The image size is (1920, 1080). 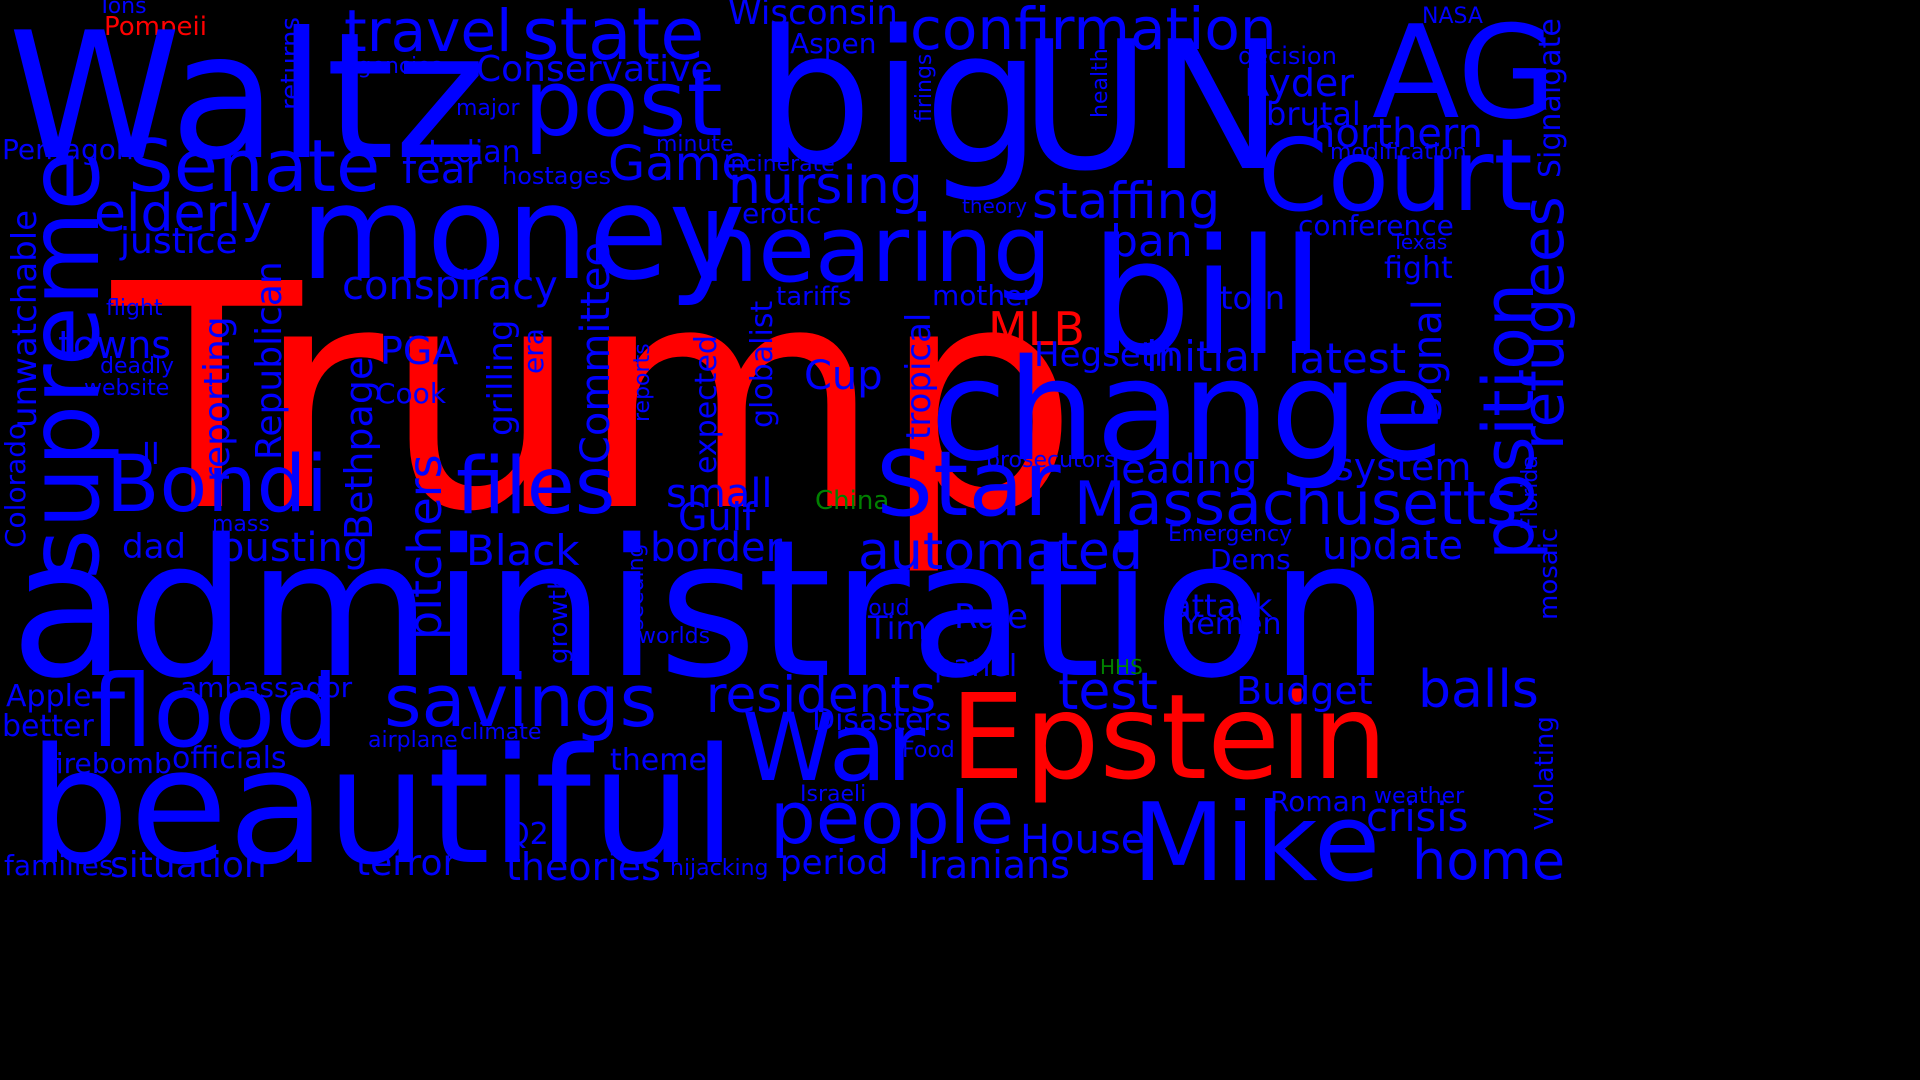 I want to click on word-attack: attack, so click(x=1222, y=606).